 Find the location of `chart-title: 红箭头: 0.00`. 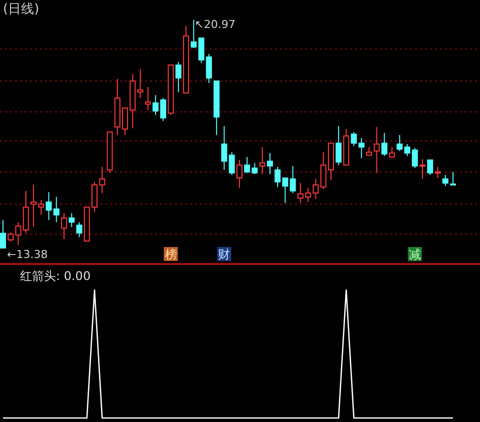

chart-title: 红箭头: 0.00 is located at coordinates (55, 276).